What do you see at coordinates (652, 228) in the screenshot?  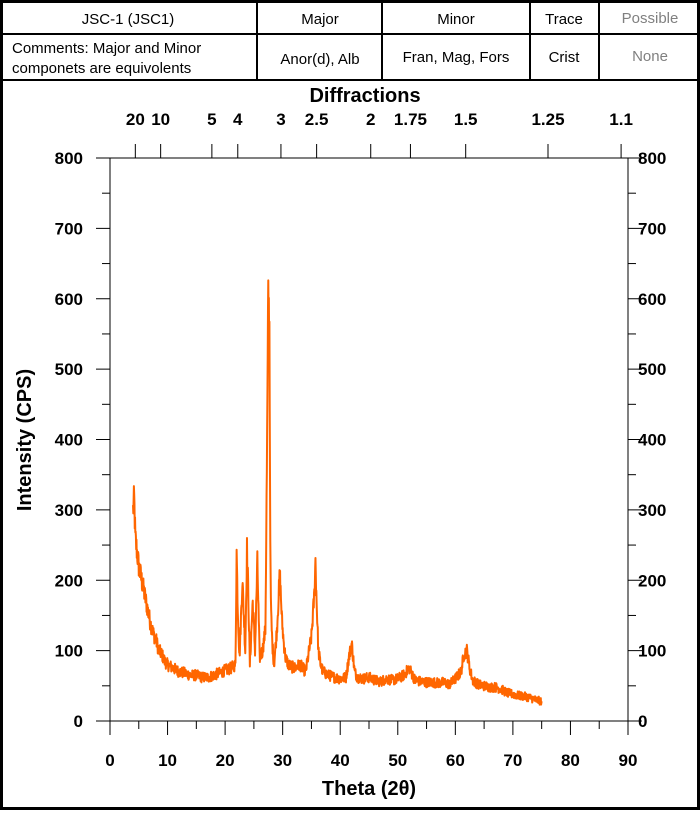 I see `y-tick-label-right: 700` at bounding box center [652, 228].